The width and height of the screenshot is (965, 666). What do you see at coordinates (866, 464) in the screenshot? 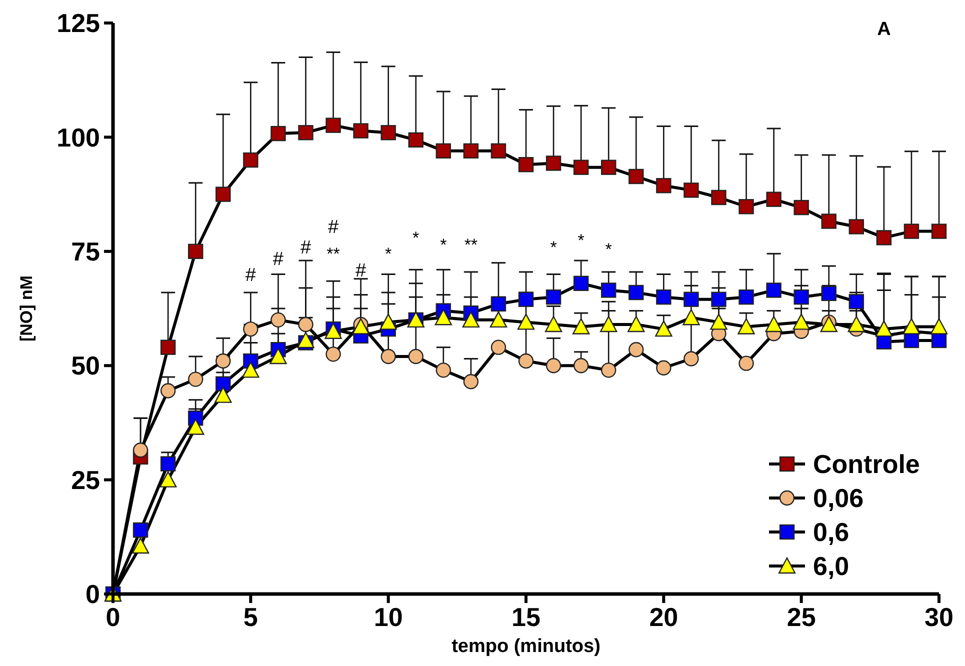
I see `legend-label: Controle` at bounding box center [866, 464].